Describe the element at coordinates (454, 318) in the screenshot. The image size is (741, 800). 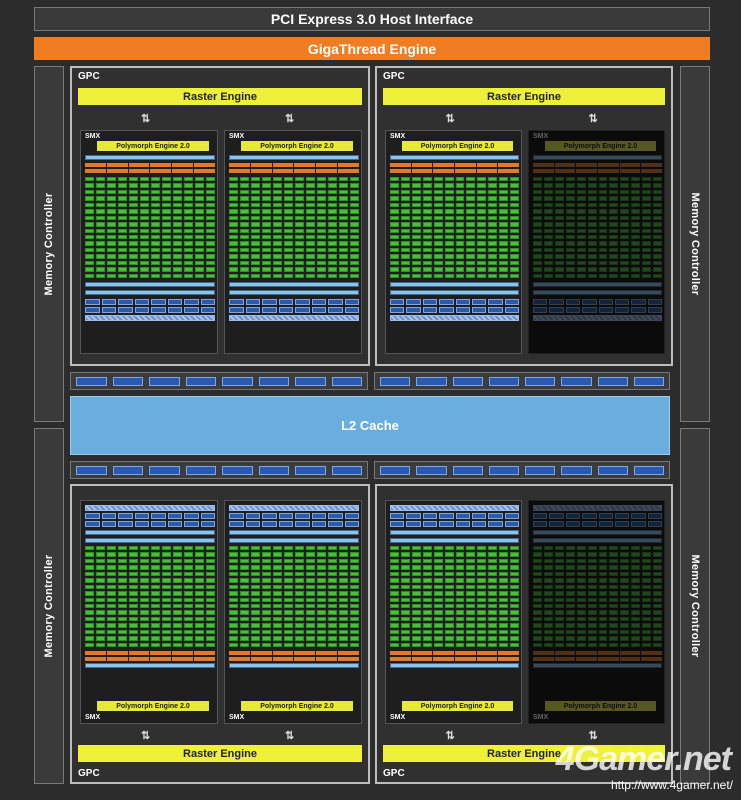
I see `texture-unit-row` at that location.